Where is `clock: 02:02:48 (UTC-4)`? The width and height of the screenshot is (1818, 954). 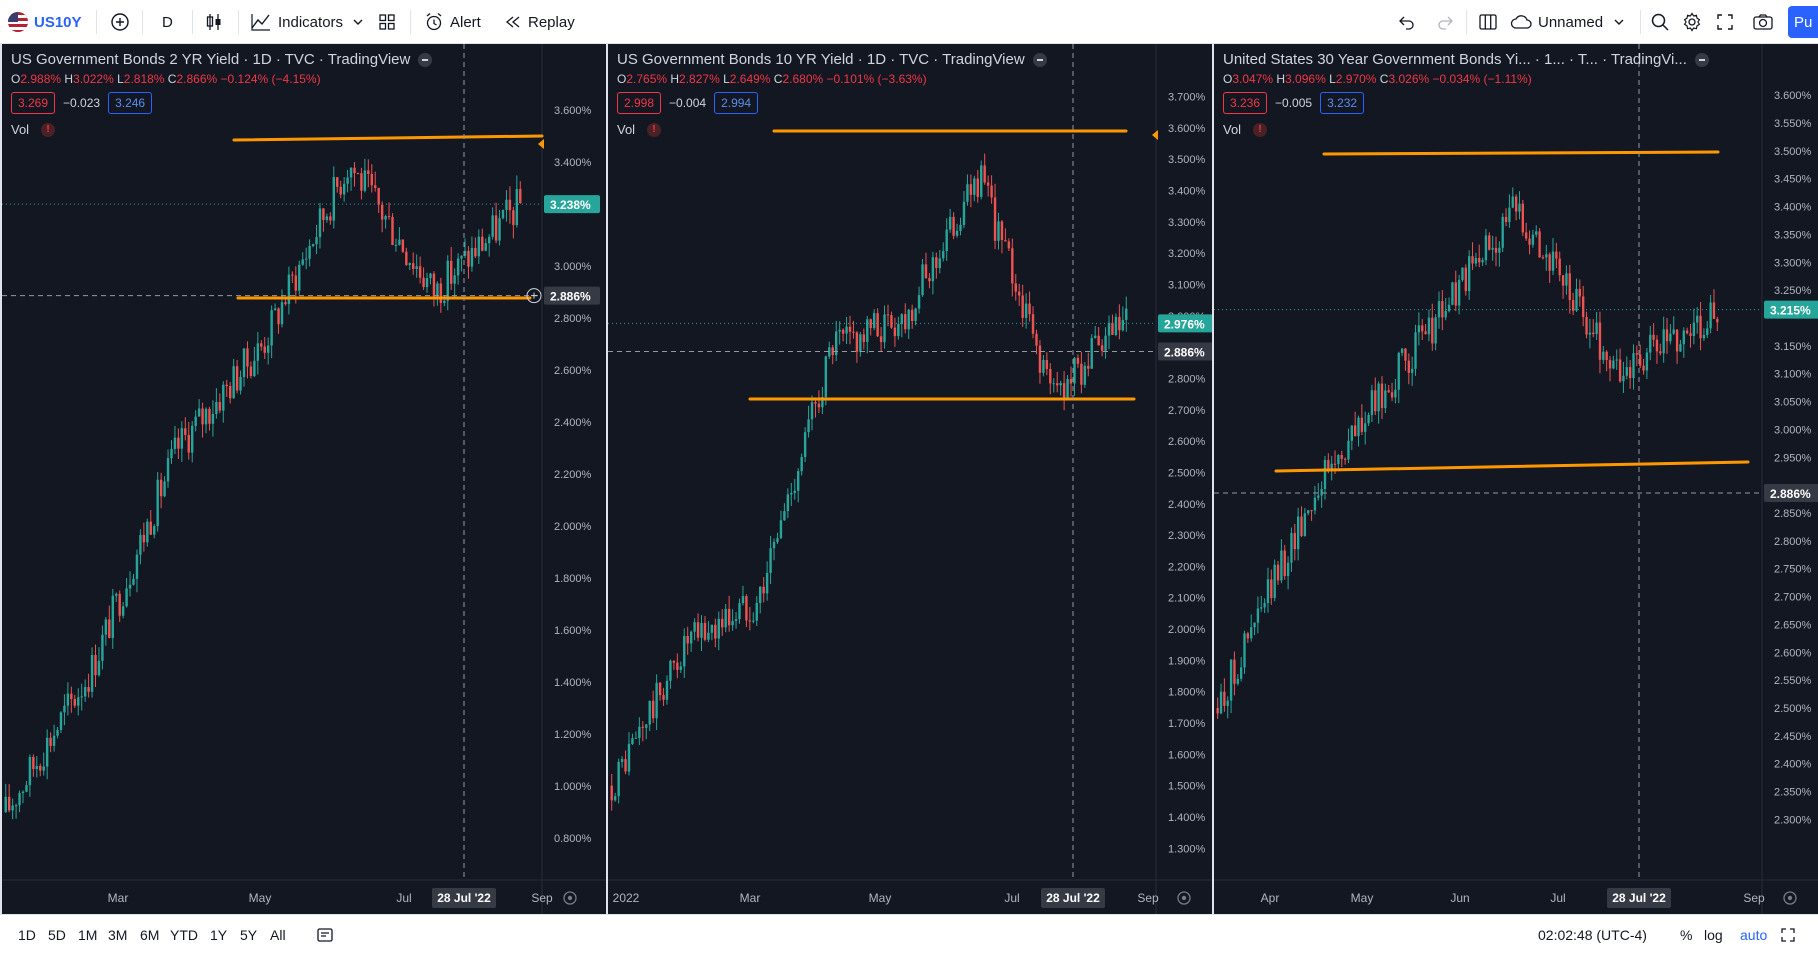 clock: 02:02:48 (UTC-4) is located at coordinates (1592, 934).